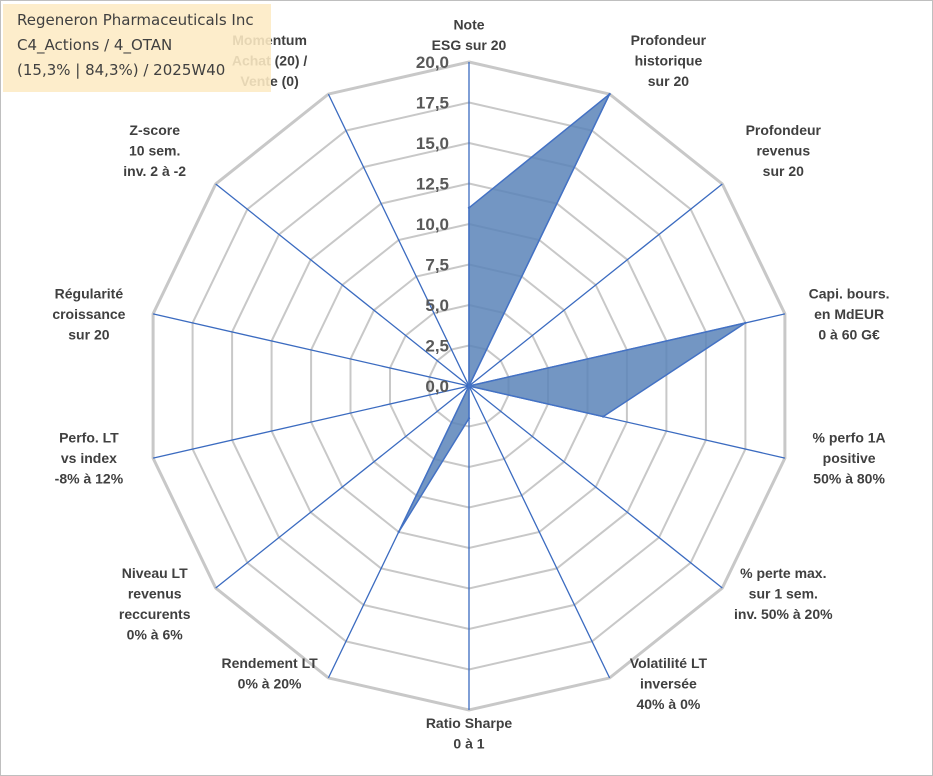 This screenshot has width=933, height=776. What do you see at coordinates (783, 573) in the screenshot?
I see `category-label-line: % perte max.` at bounding box center [783, 573].